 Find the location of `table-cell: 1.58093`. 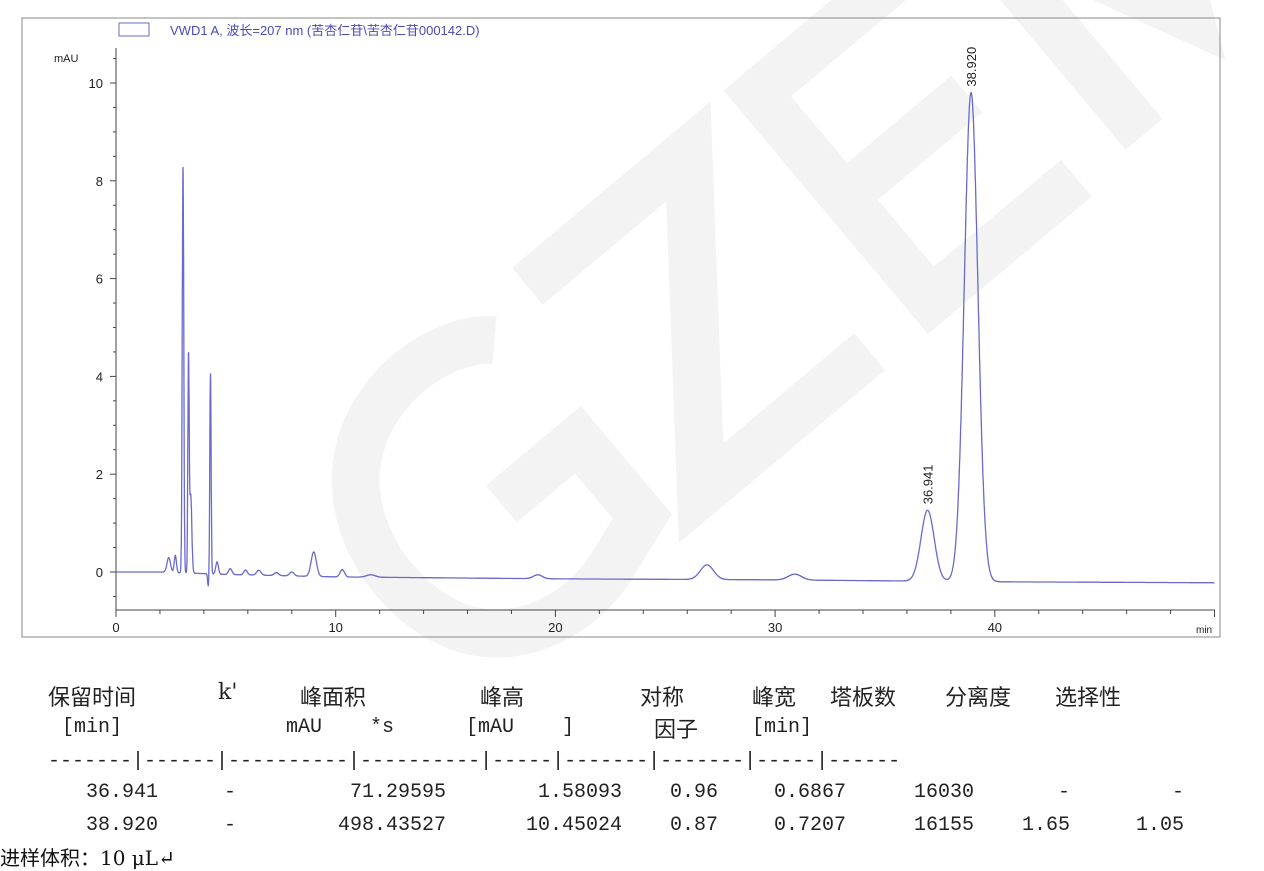

table-cell: 1.58093 is located at coordinates (579, 792).